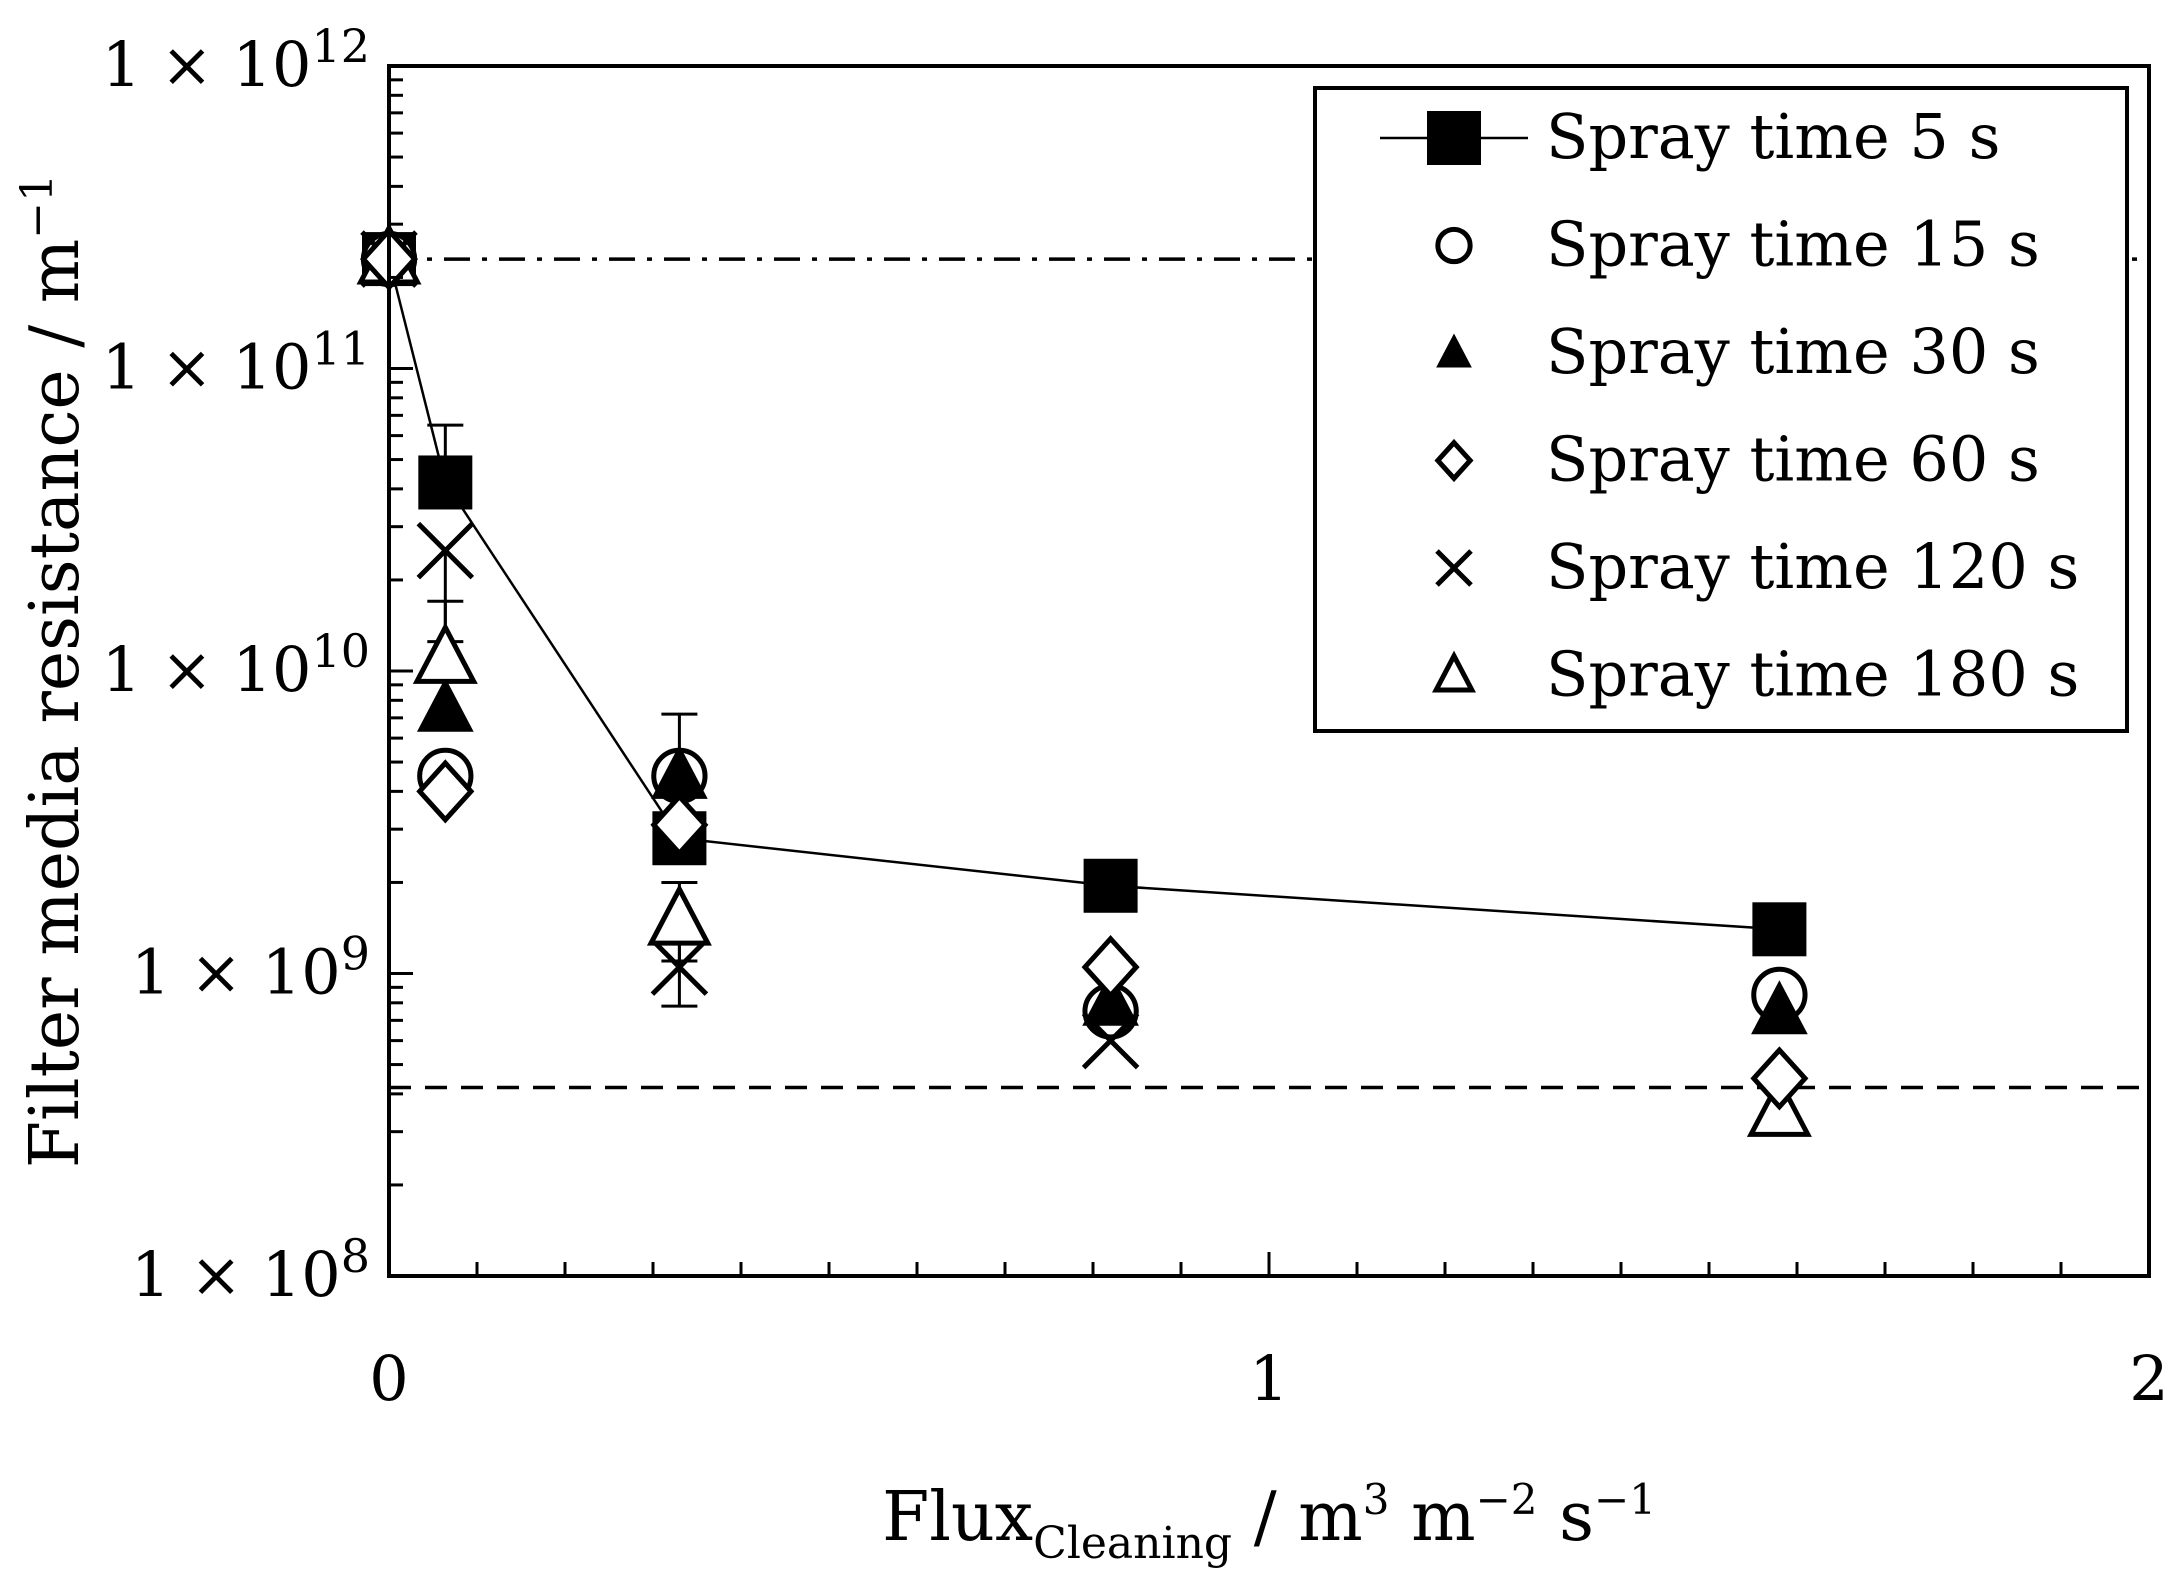 The width and height of the screenshot is (2180, 1581). I want to click on legend-label: Spray time 15 s, so click(1793, 244).